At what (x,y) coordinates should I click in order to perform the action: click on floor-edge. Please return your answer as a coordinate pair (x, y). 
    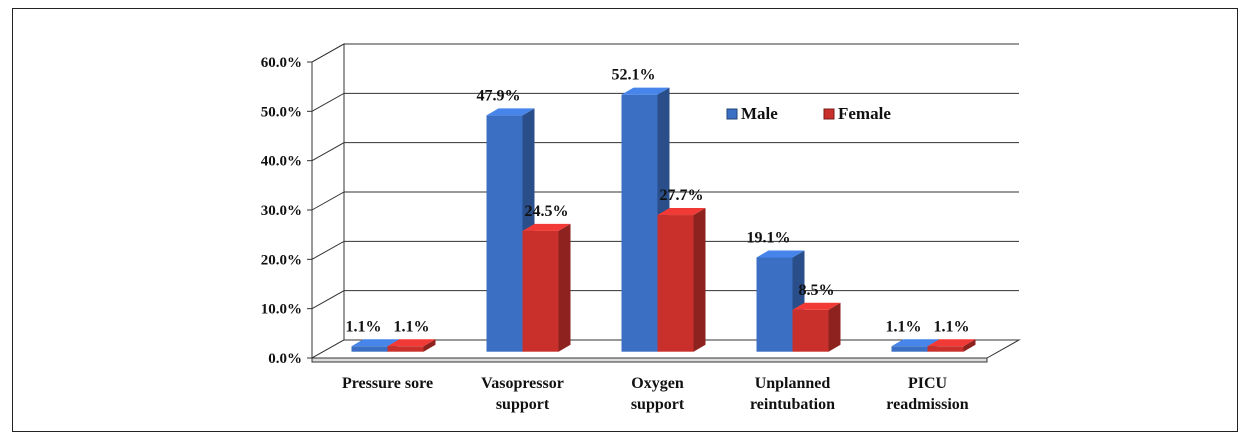
    Looking at the image, I should click on (649, 360).